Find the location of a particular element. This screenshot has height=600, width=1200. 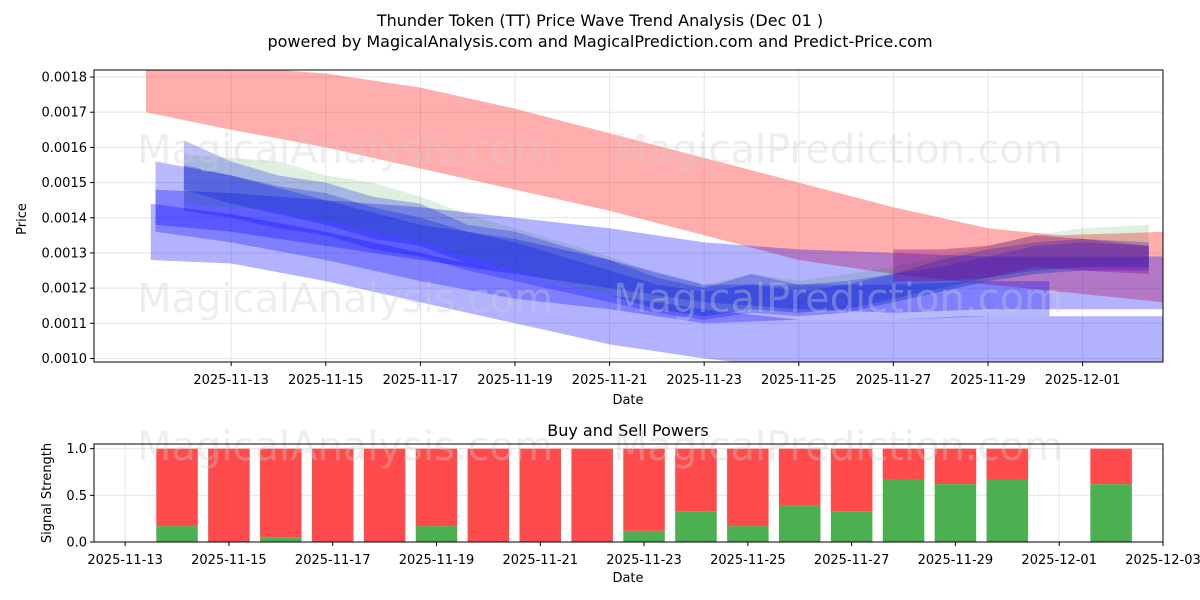

price-y-tick-label: 0.0014 is located at coordinates (65, 218).